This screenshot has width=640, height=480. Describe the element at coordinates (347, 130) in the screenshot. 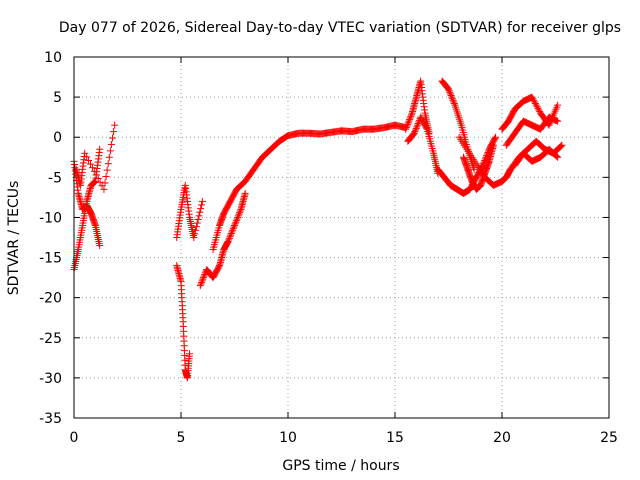

I see `series-arc-e` at that location.